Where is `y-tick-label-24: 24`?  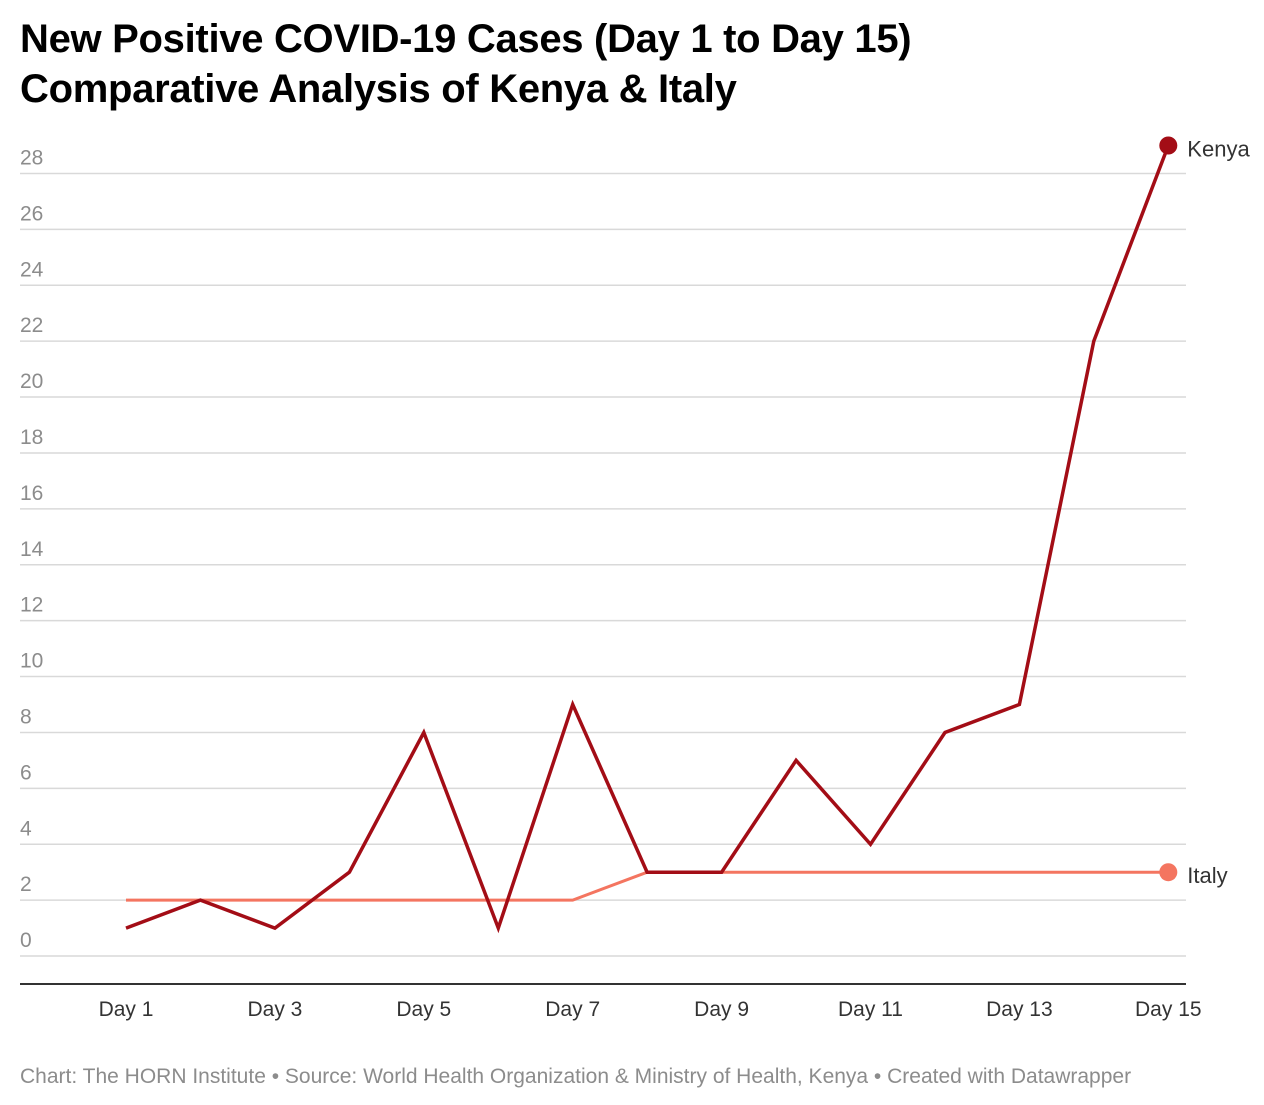
y-tick-label-24: 24 is located at coordinates (32, 269).